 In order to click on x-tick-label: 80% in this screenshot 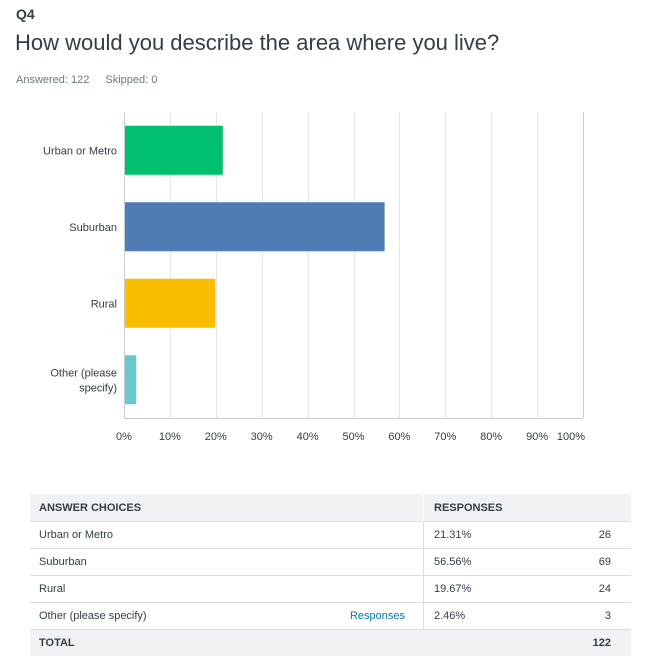, I will do `click(491, 437)`.